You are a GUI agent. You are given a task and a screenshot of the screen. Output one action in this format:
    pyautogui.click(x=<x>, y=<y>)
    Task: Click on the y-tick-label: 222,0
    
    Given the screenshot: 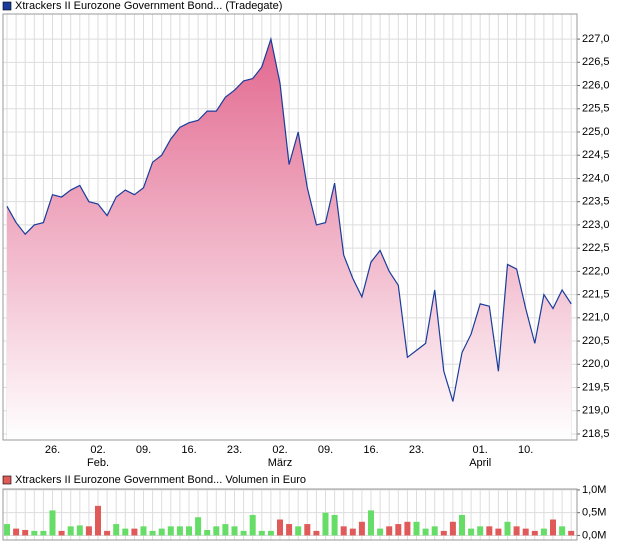 What is the action you would take?
    pyautogui.click(x=596, y=271)
    